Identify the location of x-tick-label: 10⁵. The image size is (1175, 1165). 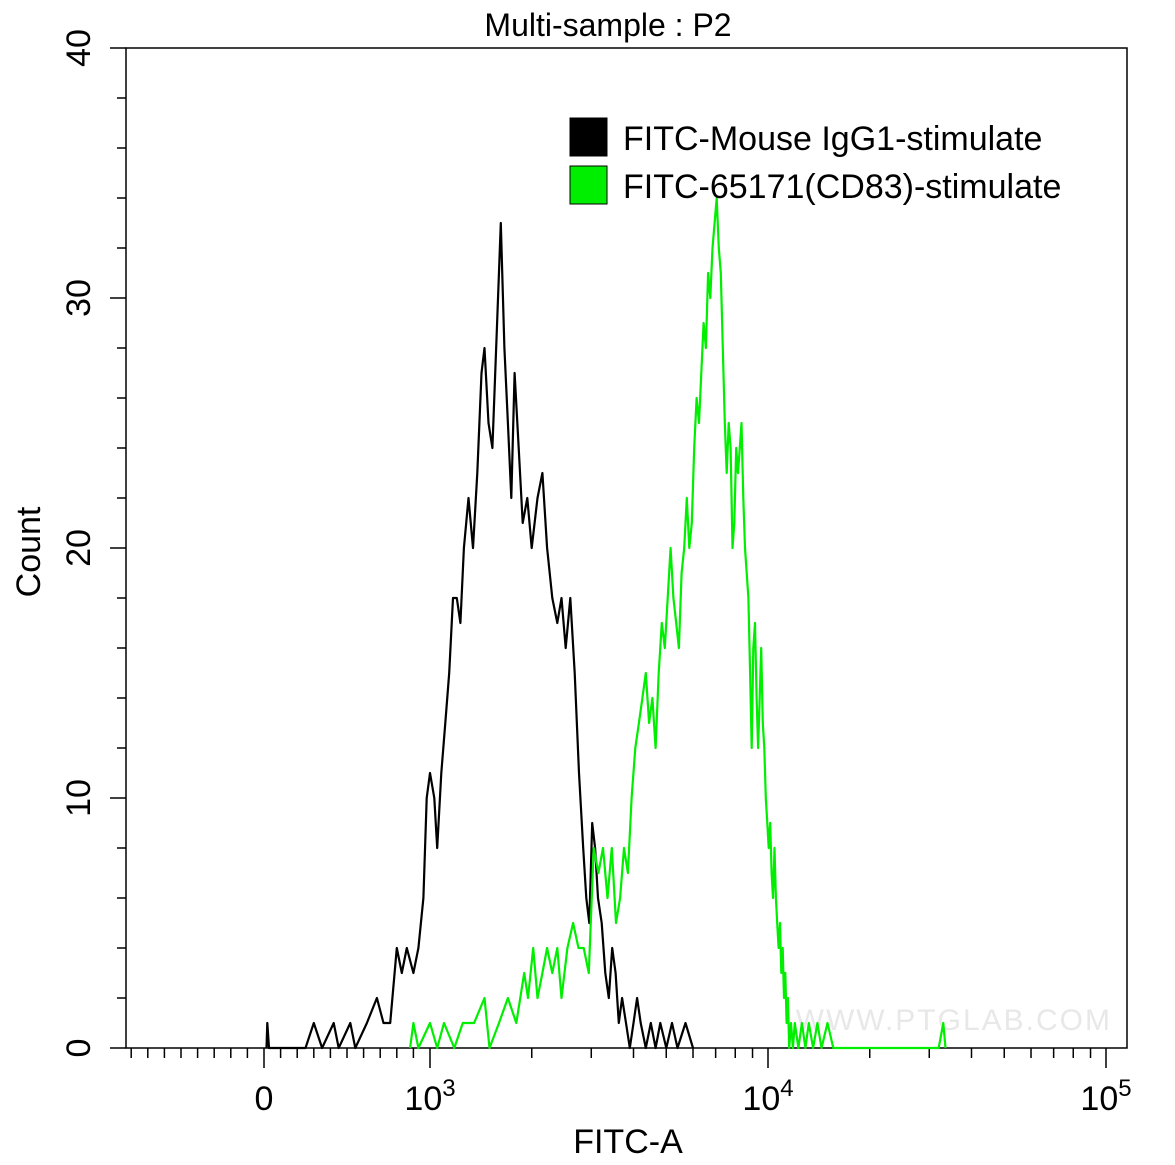
(1105, 1096).